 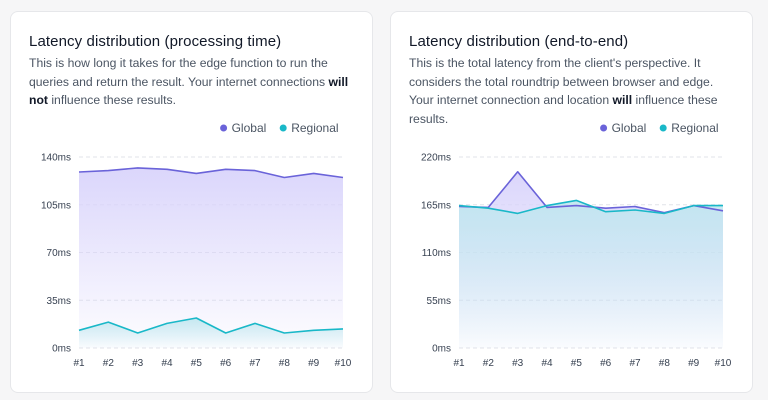 I want to click on y-tick-label: 220ms, so click(x=436, y=158).